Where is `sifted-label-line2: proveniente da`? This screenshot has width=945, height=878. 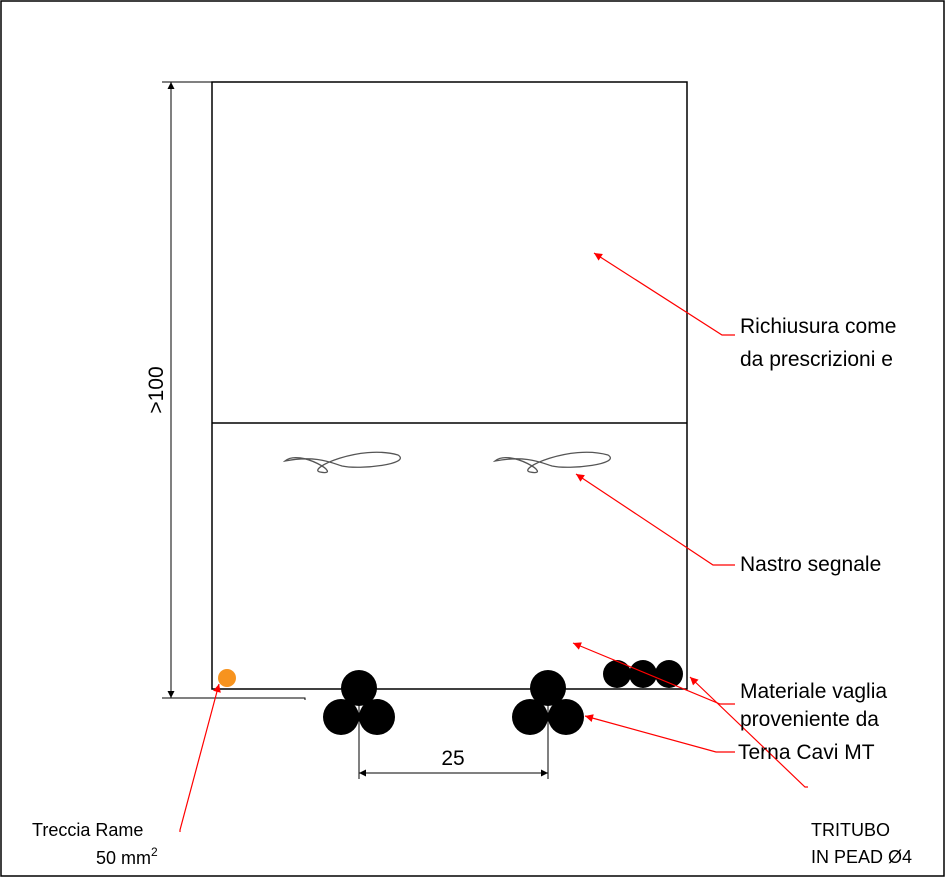
sifted-label-line2: proveniente da is located at coordinates (809, 719).